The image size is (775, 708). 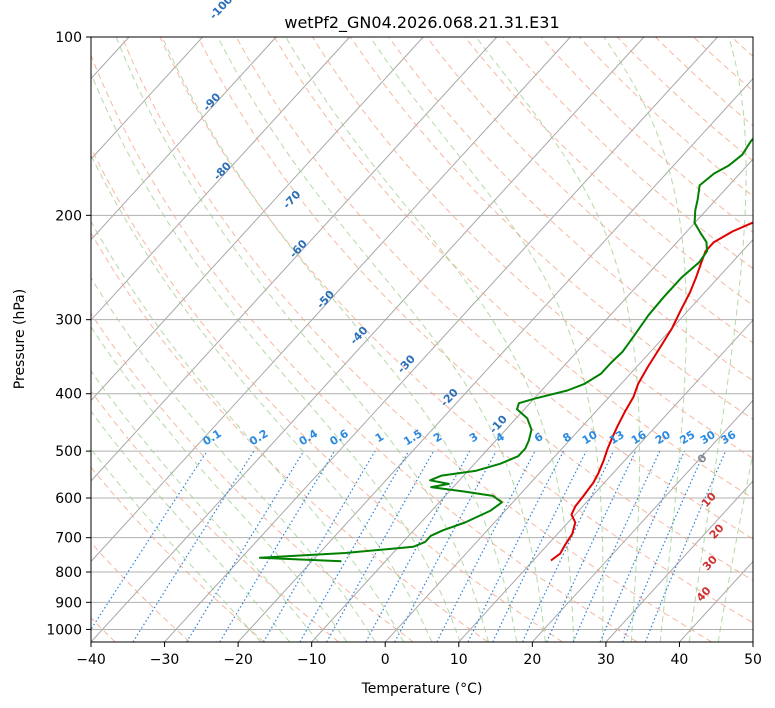 What do you see at coordinates (532, 660) in the screenshot?
I see `x-tick-label: 20` at bounding box center [532, 660].